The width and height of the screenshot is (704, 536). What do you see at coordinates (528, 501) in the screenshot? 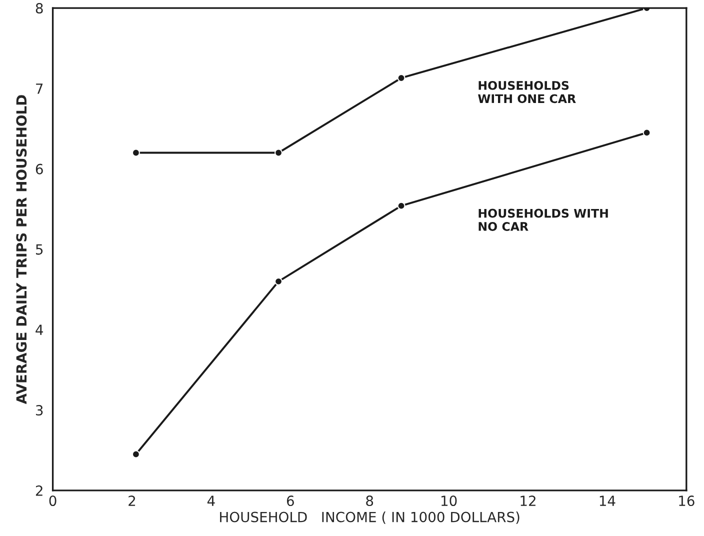
I see `x-tick-label: 12` at bounding box center [528, 501].